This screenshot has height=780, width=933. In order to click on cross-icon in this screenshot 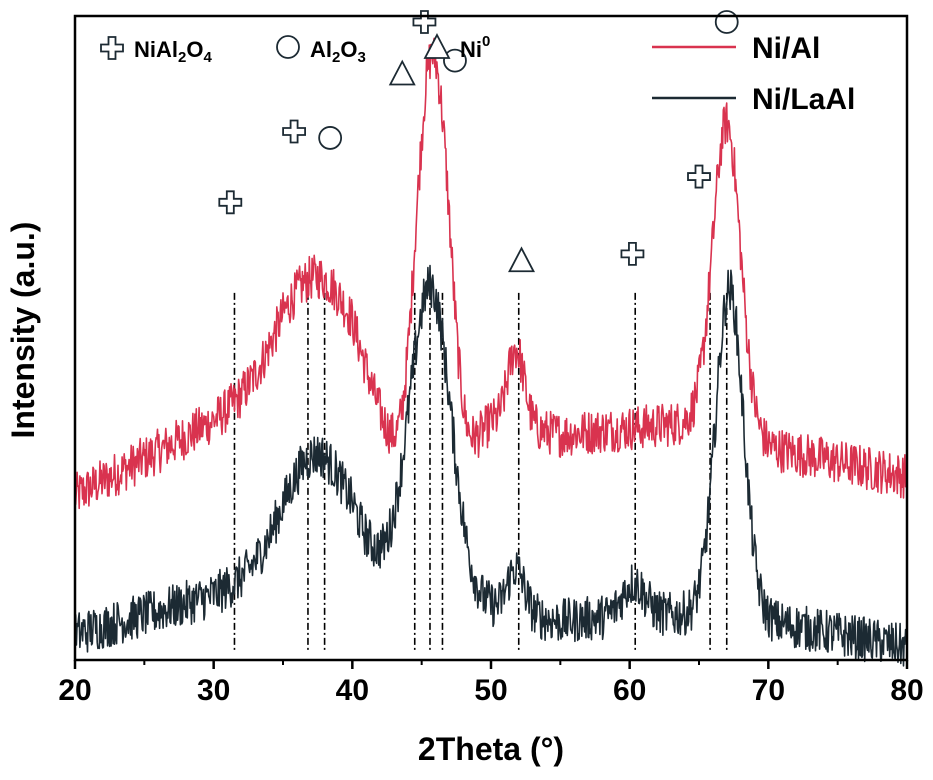, I will do `click(112, 48)`.